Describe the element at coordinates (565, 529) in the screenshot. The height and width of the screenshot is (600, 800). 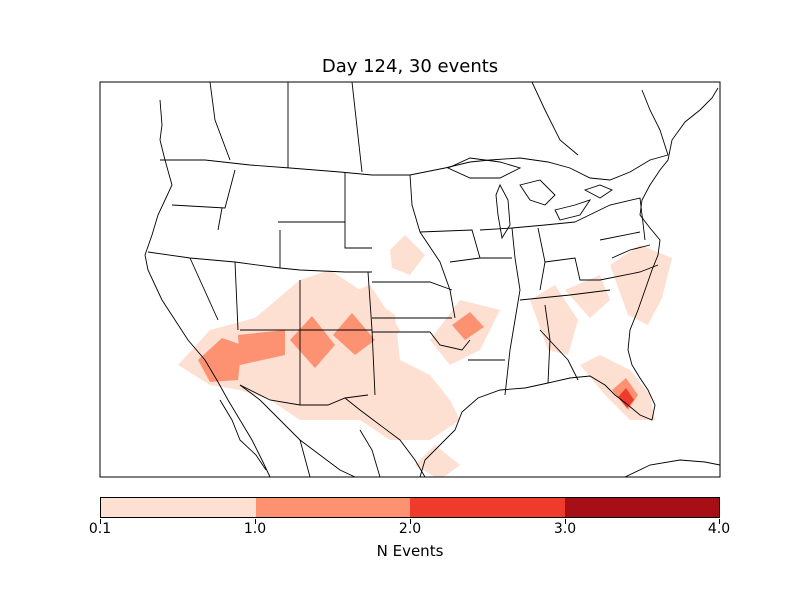
I see `colorbar-tick-label: 3.0` at that location.